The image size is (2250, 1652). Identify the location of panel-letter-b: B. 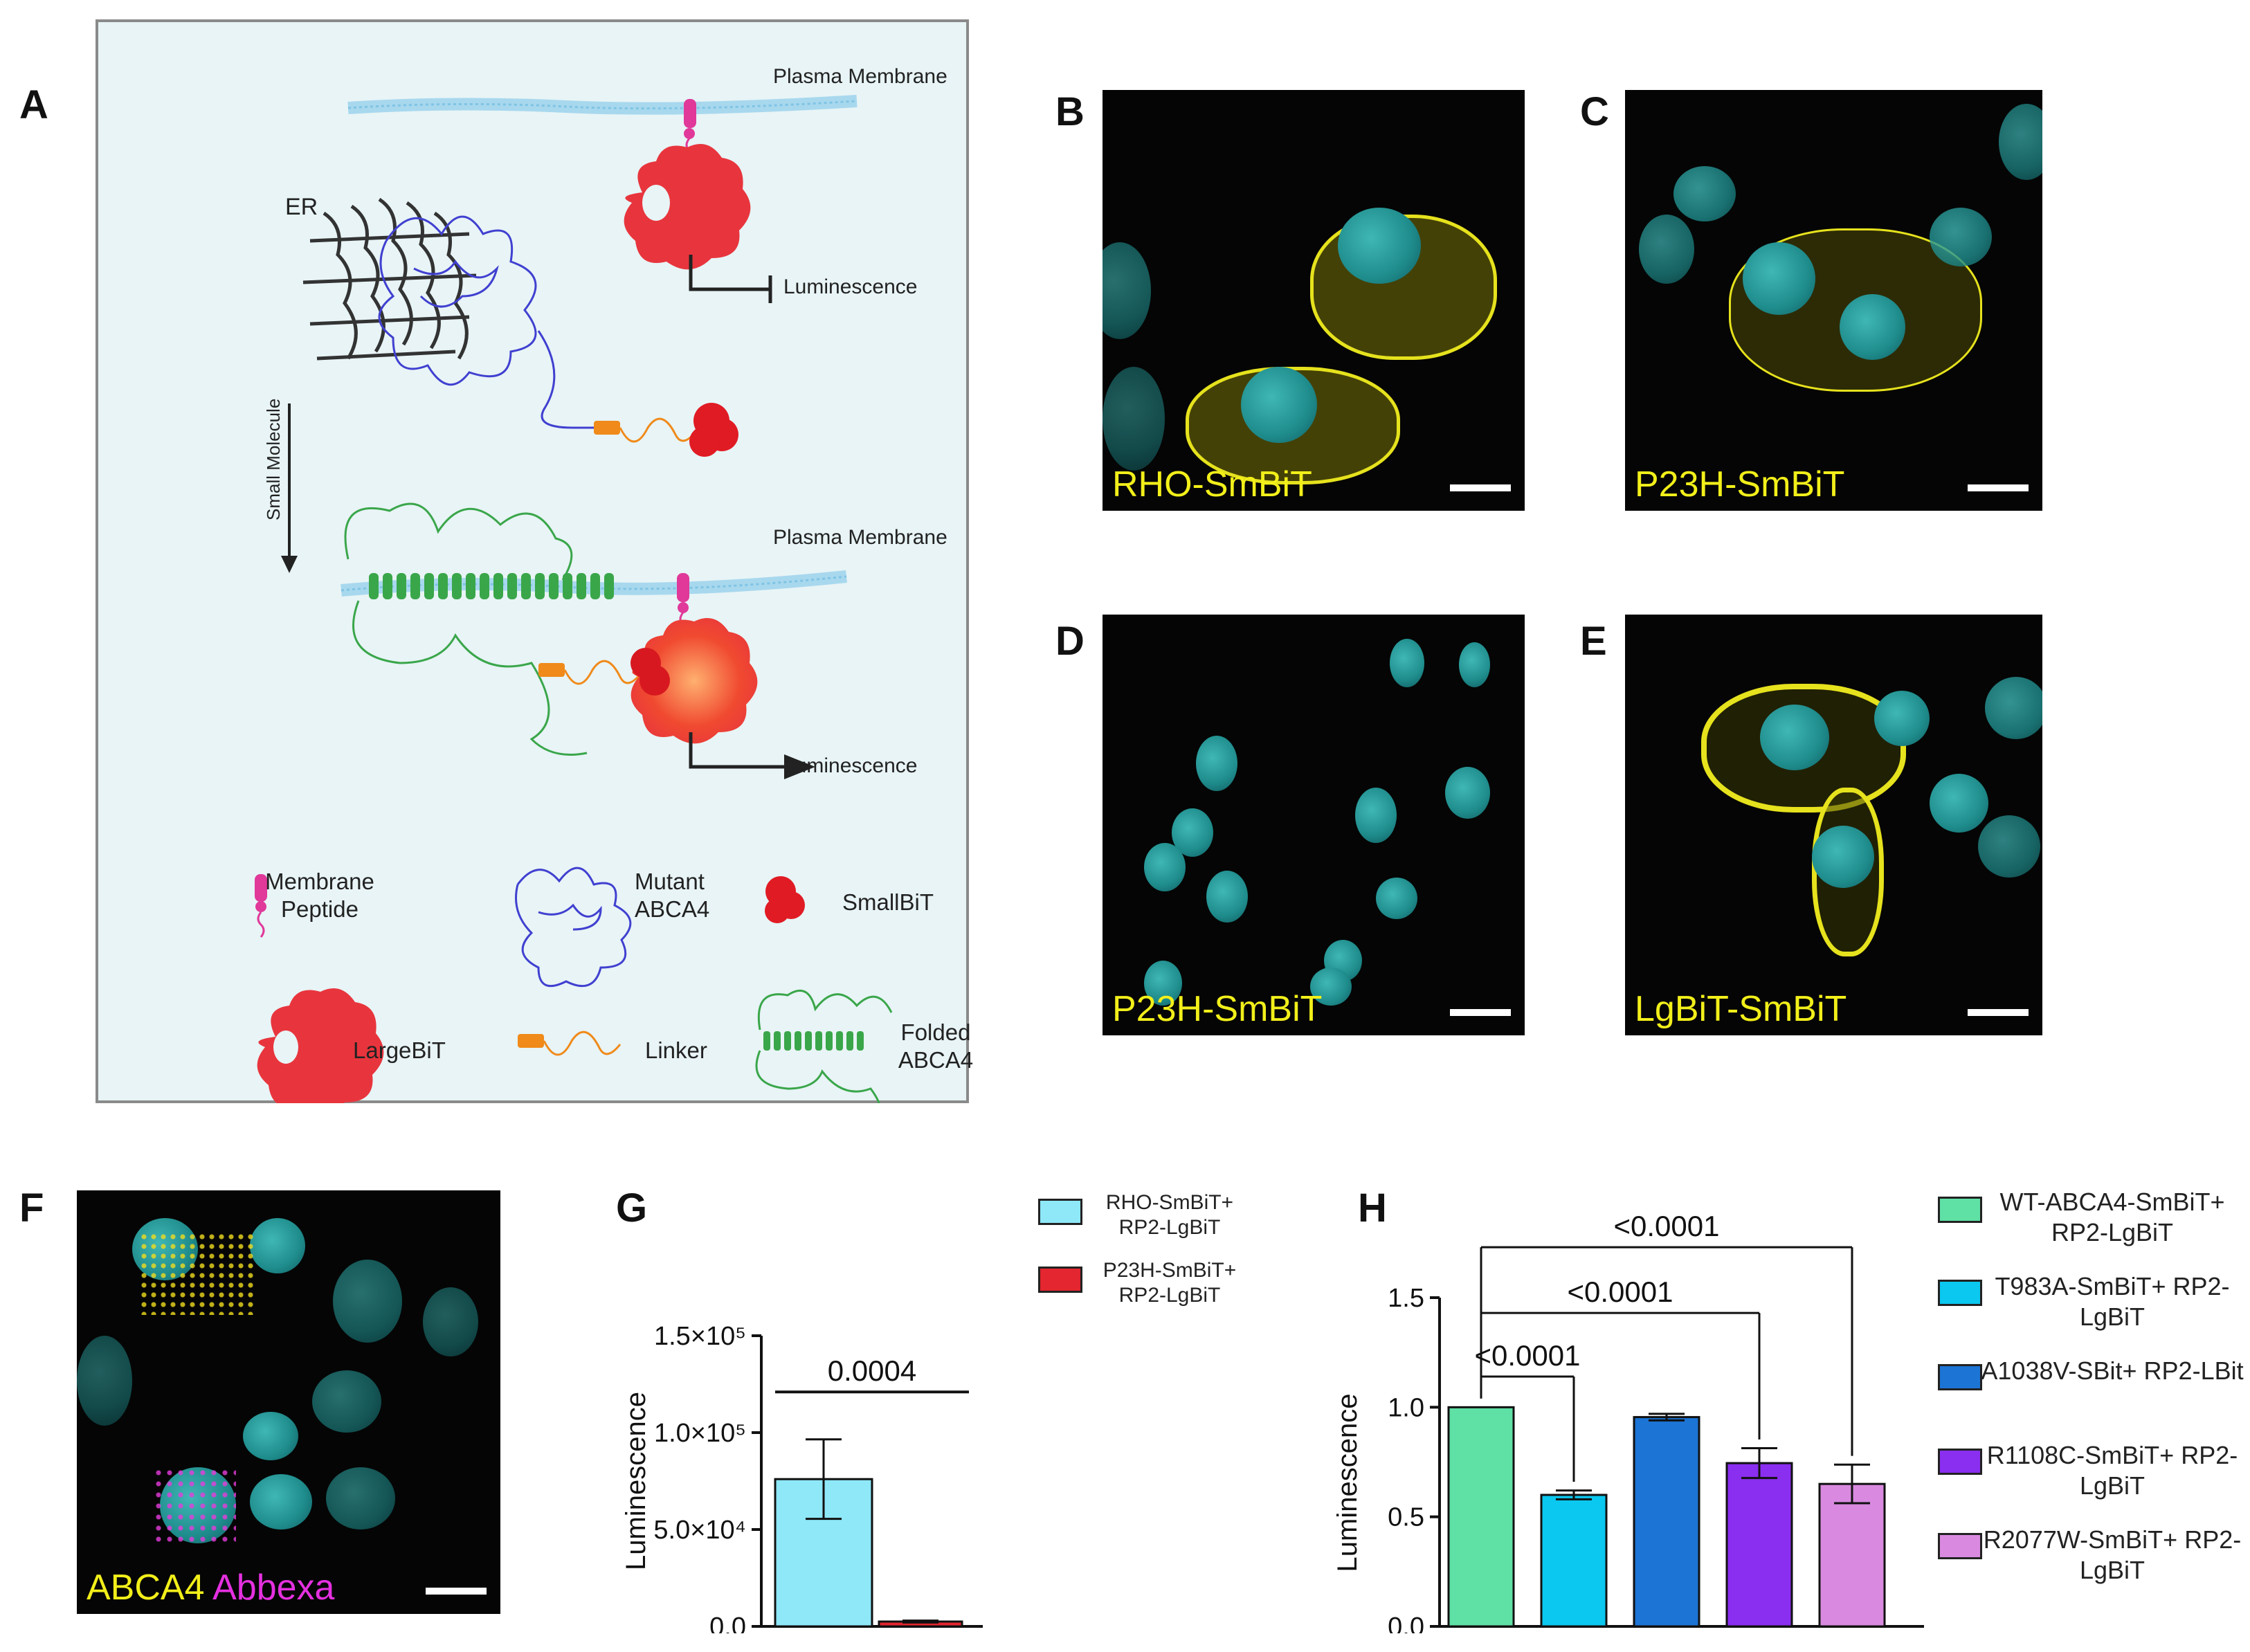
(1070, 111).